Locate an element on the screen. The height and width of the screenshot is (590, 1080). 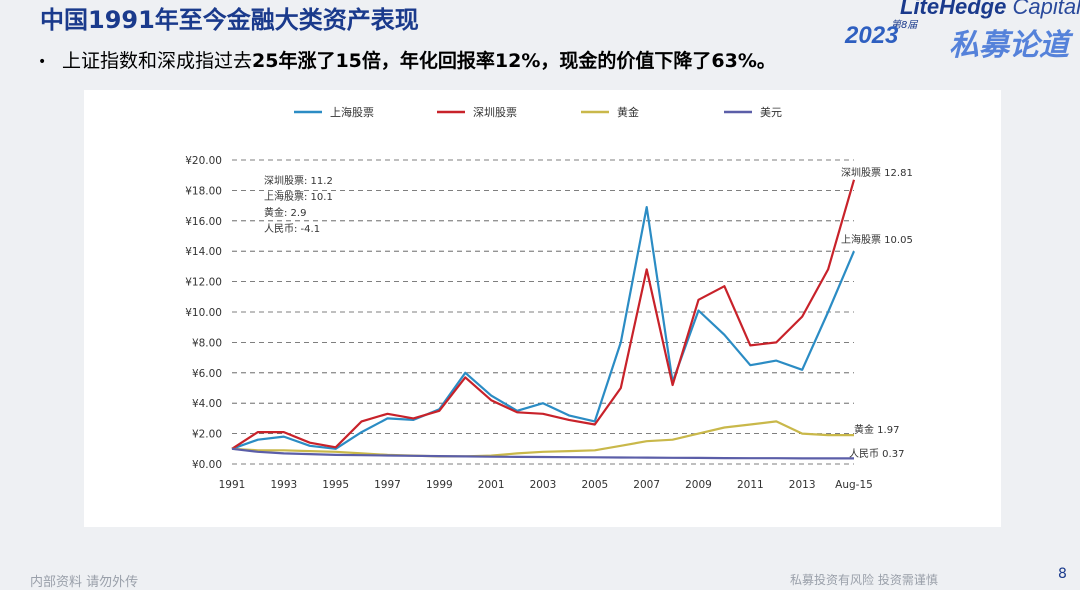
brand-small-label: 第8届 is located at coordinates (904, 25).